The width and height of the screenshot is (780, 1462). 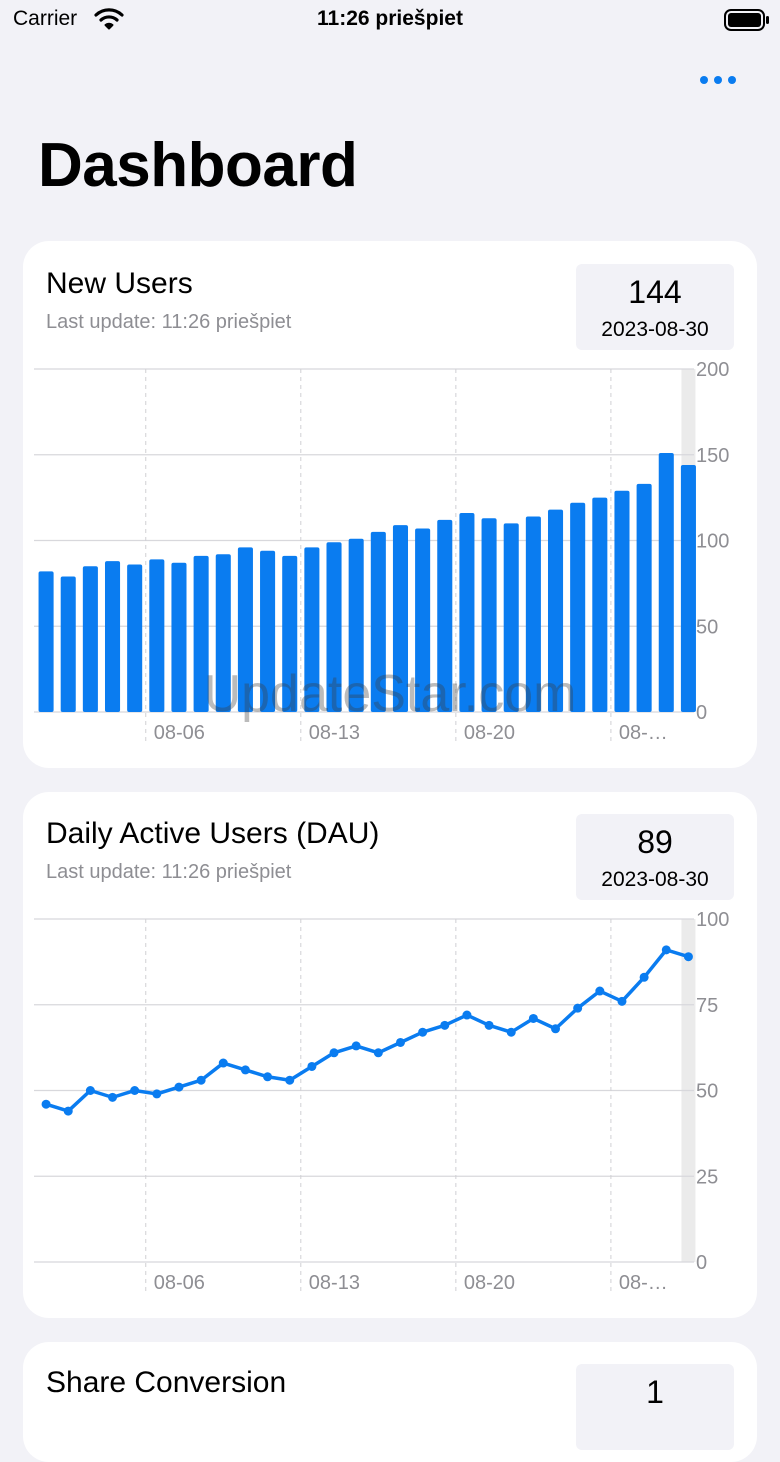 I want to click on stat-value: 89, so click(x=655, y=842).